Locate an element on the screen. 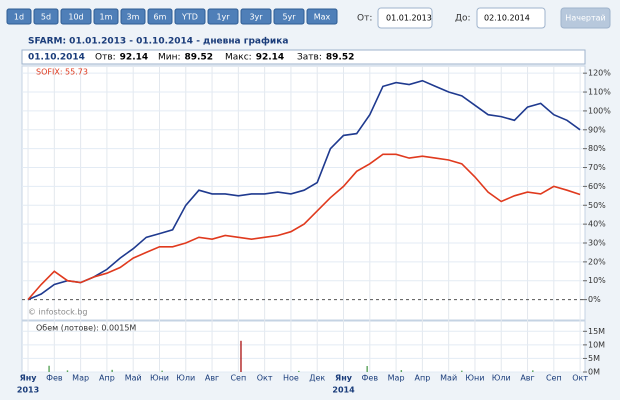  to-label: До: is located at coordinates (463, 19).